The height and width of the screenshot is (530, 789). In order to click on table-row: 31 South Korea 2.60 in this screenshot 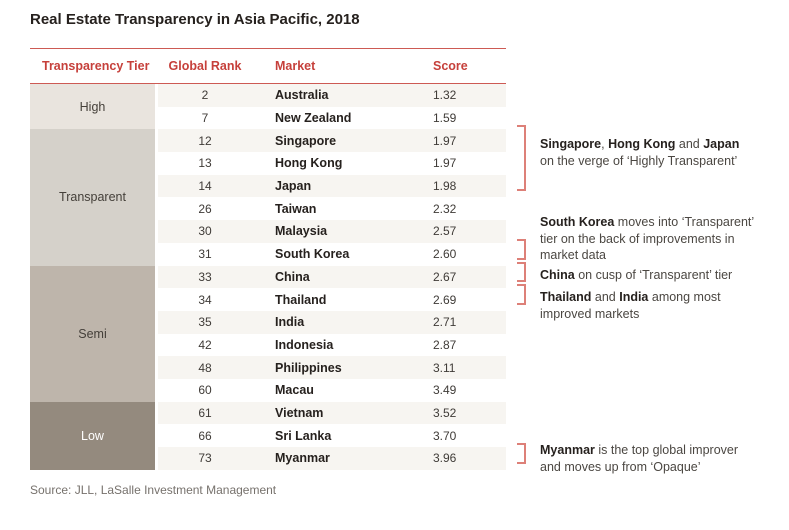, I will do `click(332, 254)`.